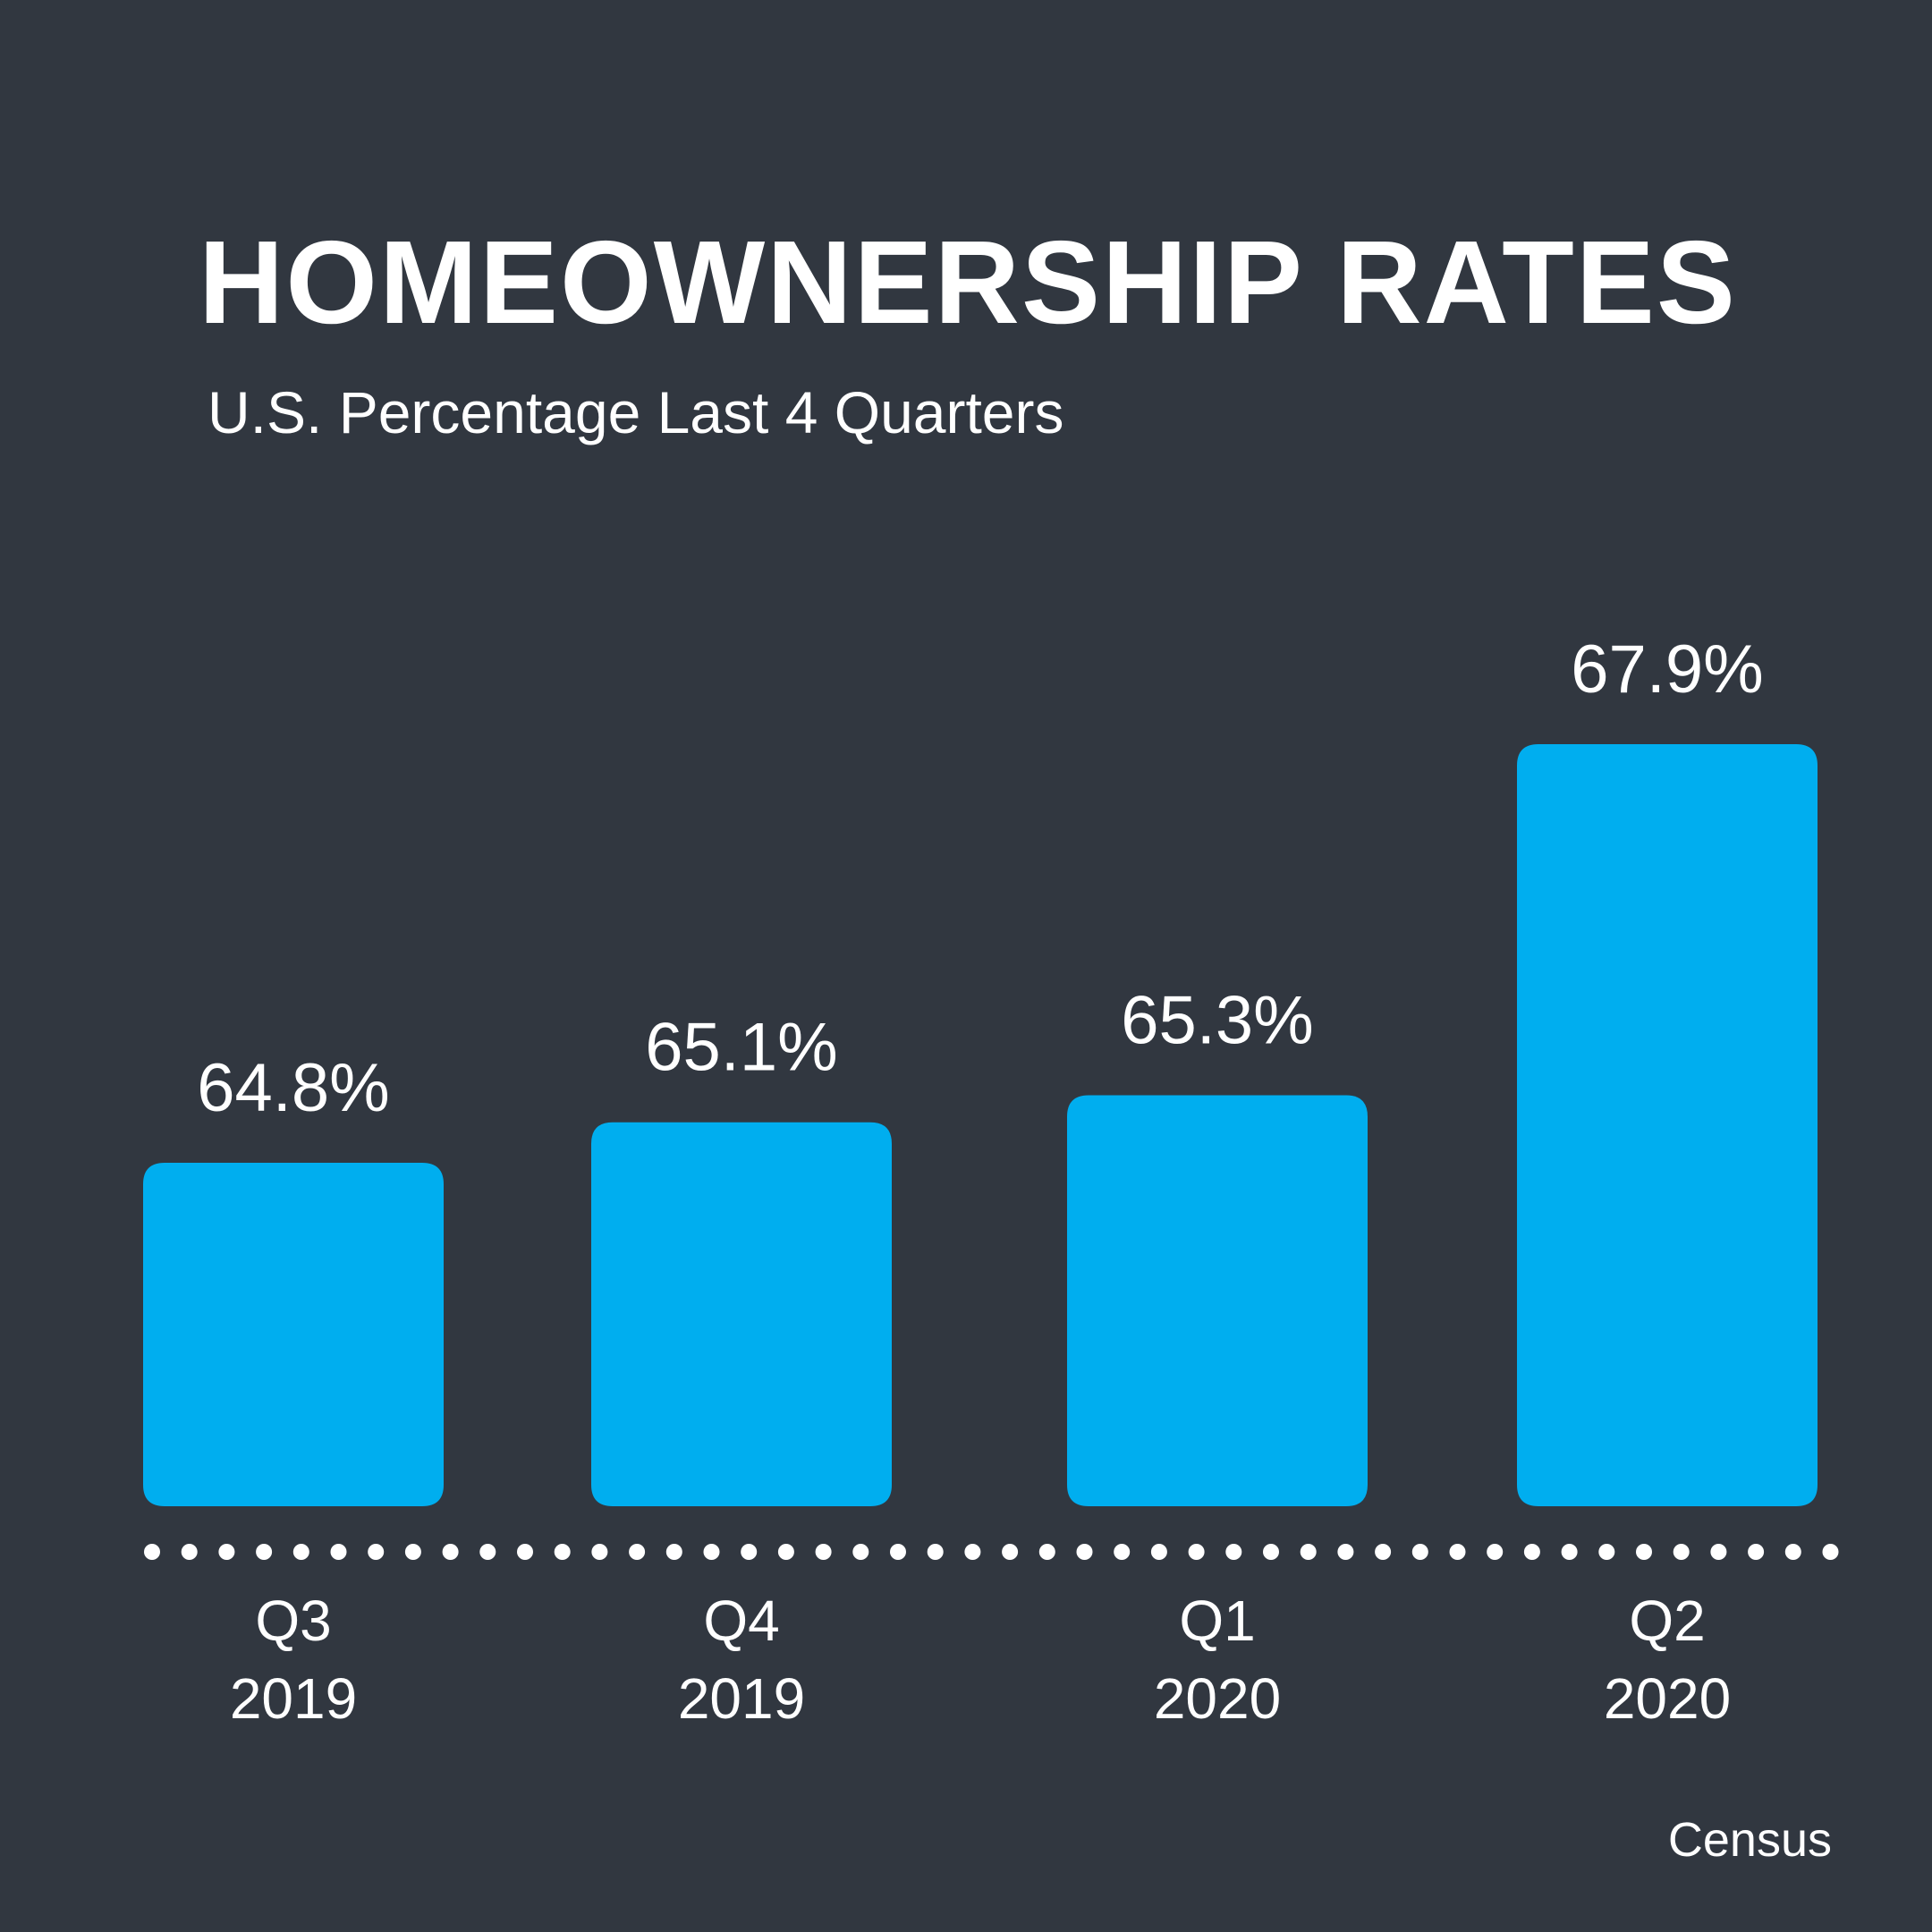 The image size is (1932, 1932). I want to click on bar-q4-2019, so click(741, 1314).